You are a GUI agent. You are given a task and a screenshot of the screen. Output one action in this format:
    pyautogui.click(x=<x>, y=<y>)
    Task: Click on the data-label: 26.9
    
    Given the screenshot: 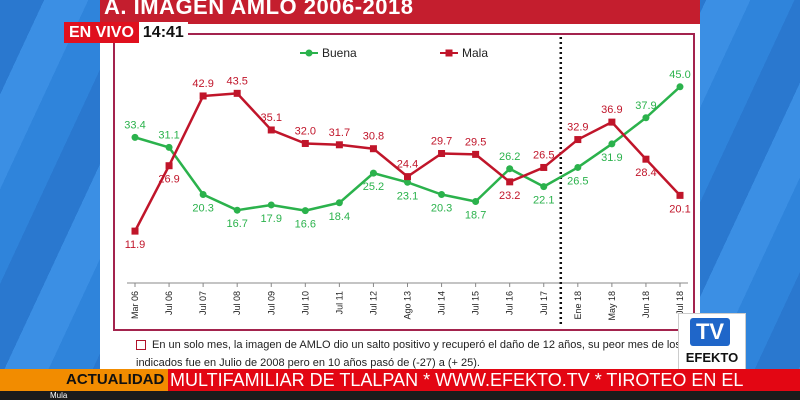 What is the action you would take?
    pyautogui.click(x=168, y=180)
    